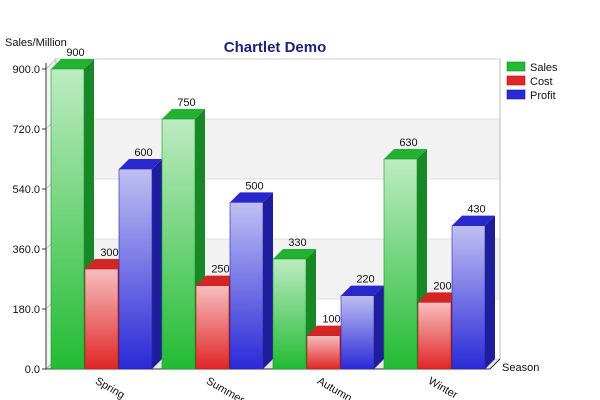  What do you see at coordinates (278, 89) in the screenshot?
I see `plot-band` at bounding box center [278, 89].